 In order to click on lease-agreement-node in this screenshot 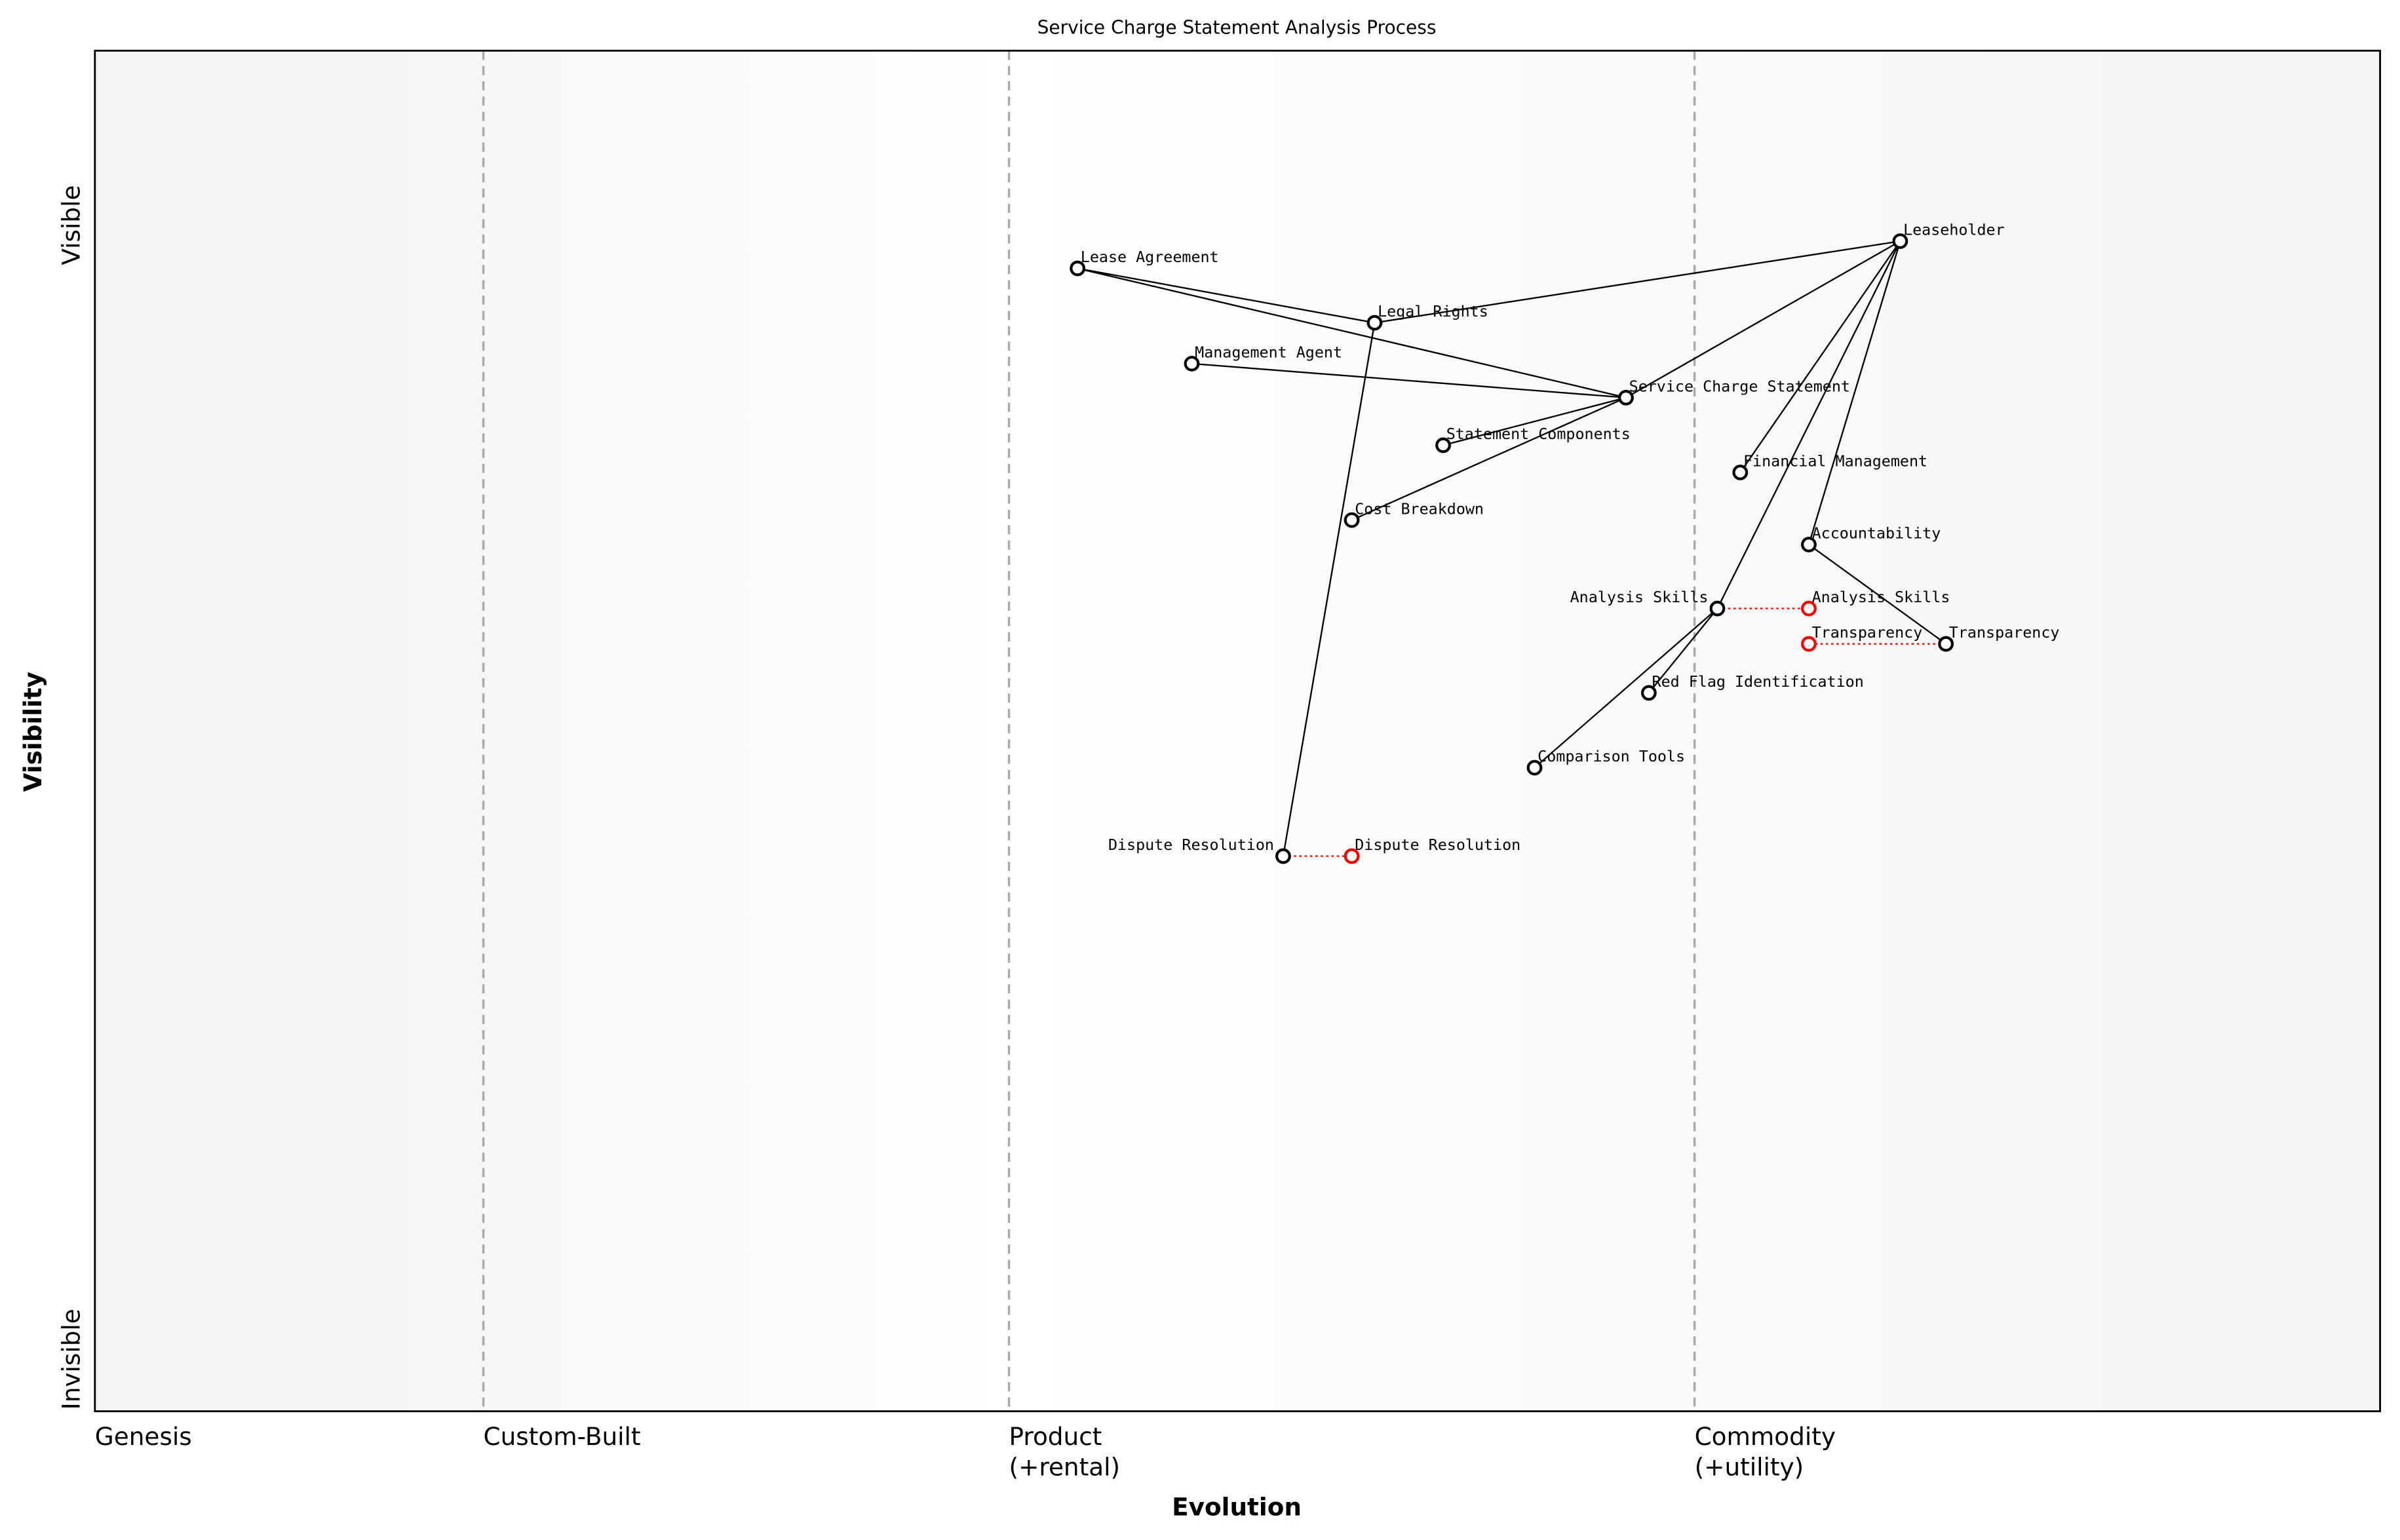, I will do `click(1078, 268)`.